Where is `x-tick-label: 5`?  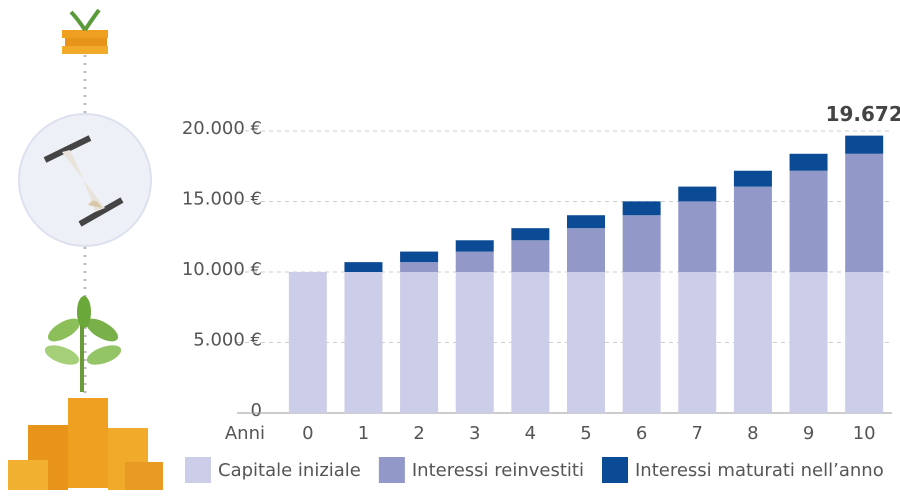 x-tick-label: 5 is located at coordinates (585, 433).